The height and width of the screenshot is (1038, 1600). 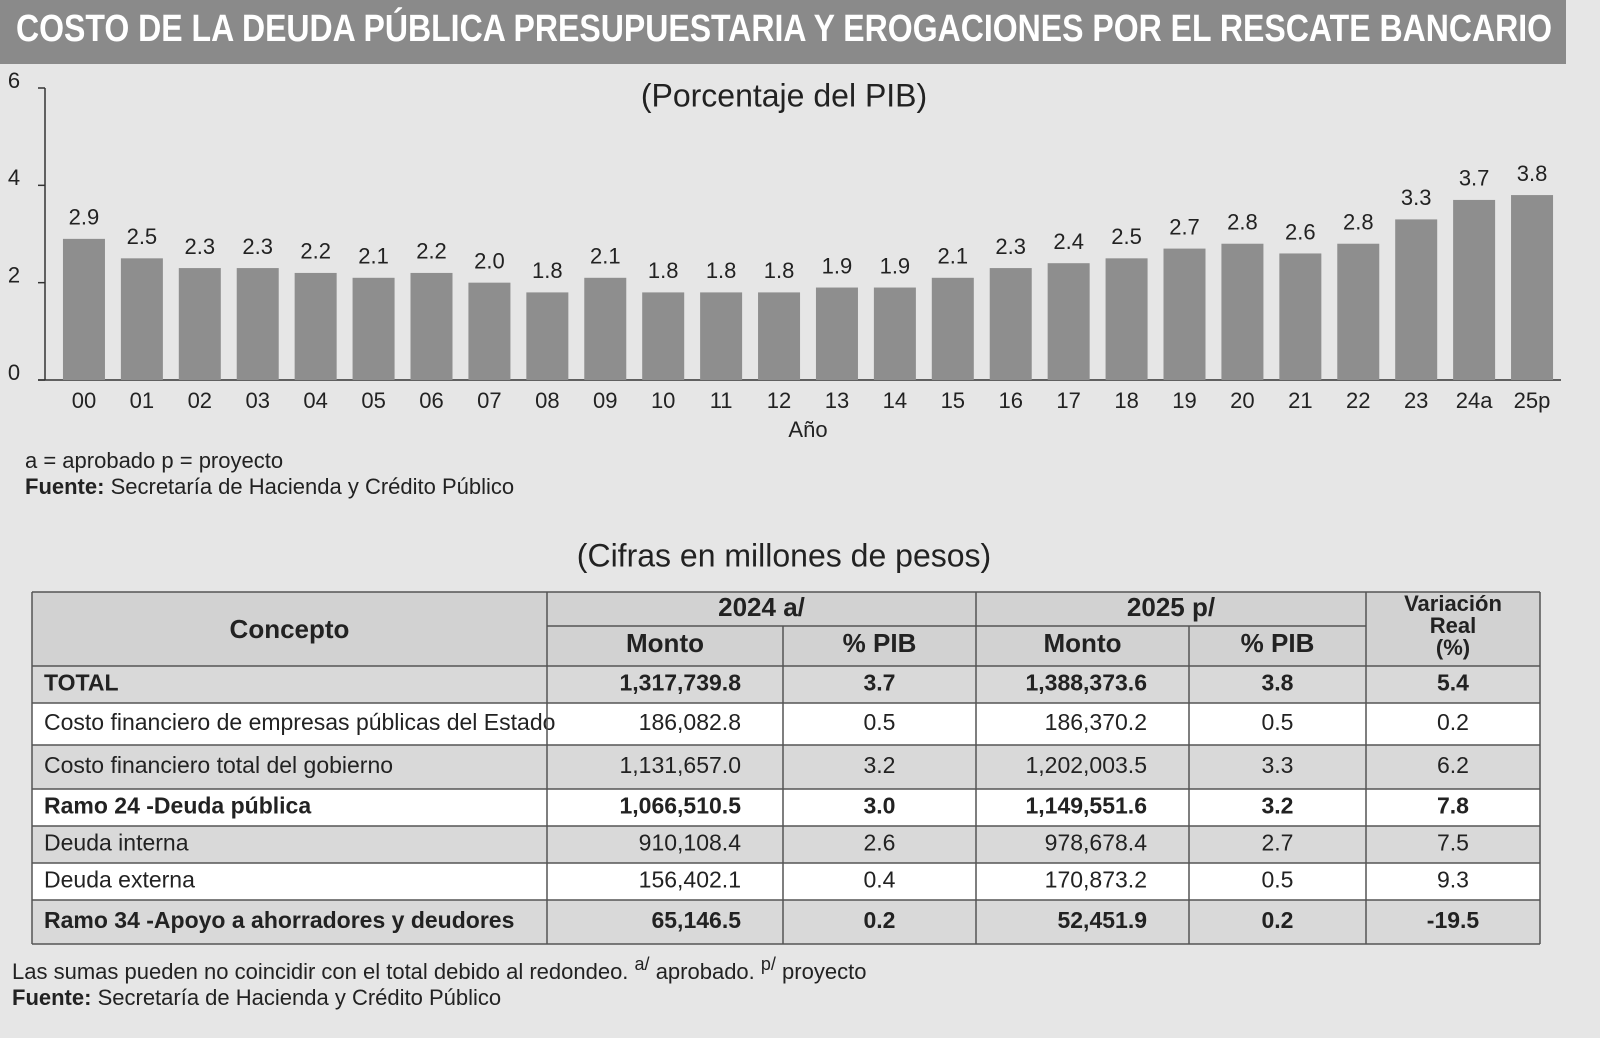 What do you see at coordinates (119, 880) in the screenshot?
I see `table-cell: Deuda externa` at bounding box center [119, 880].